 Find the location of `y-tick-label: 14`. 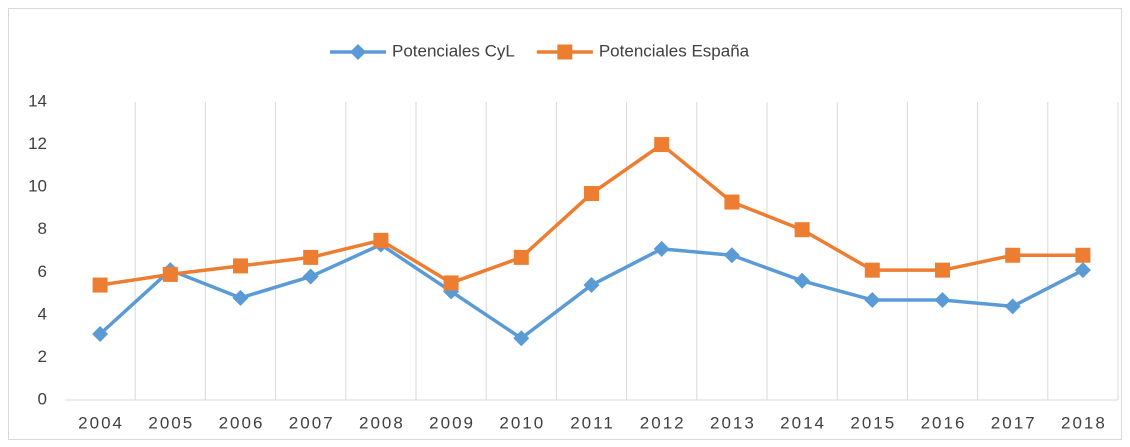

y-tick-label: 14 is located at coordinates (37, 100).